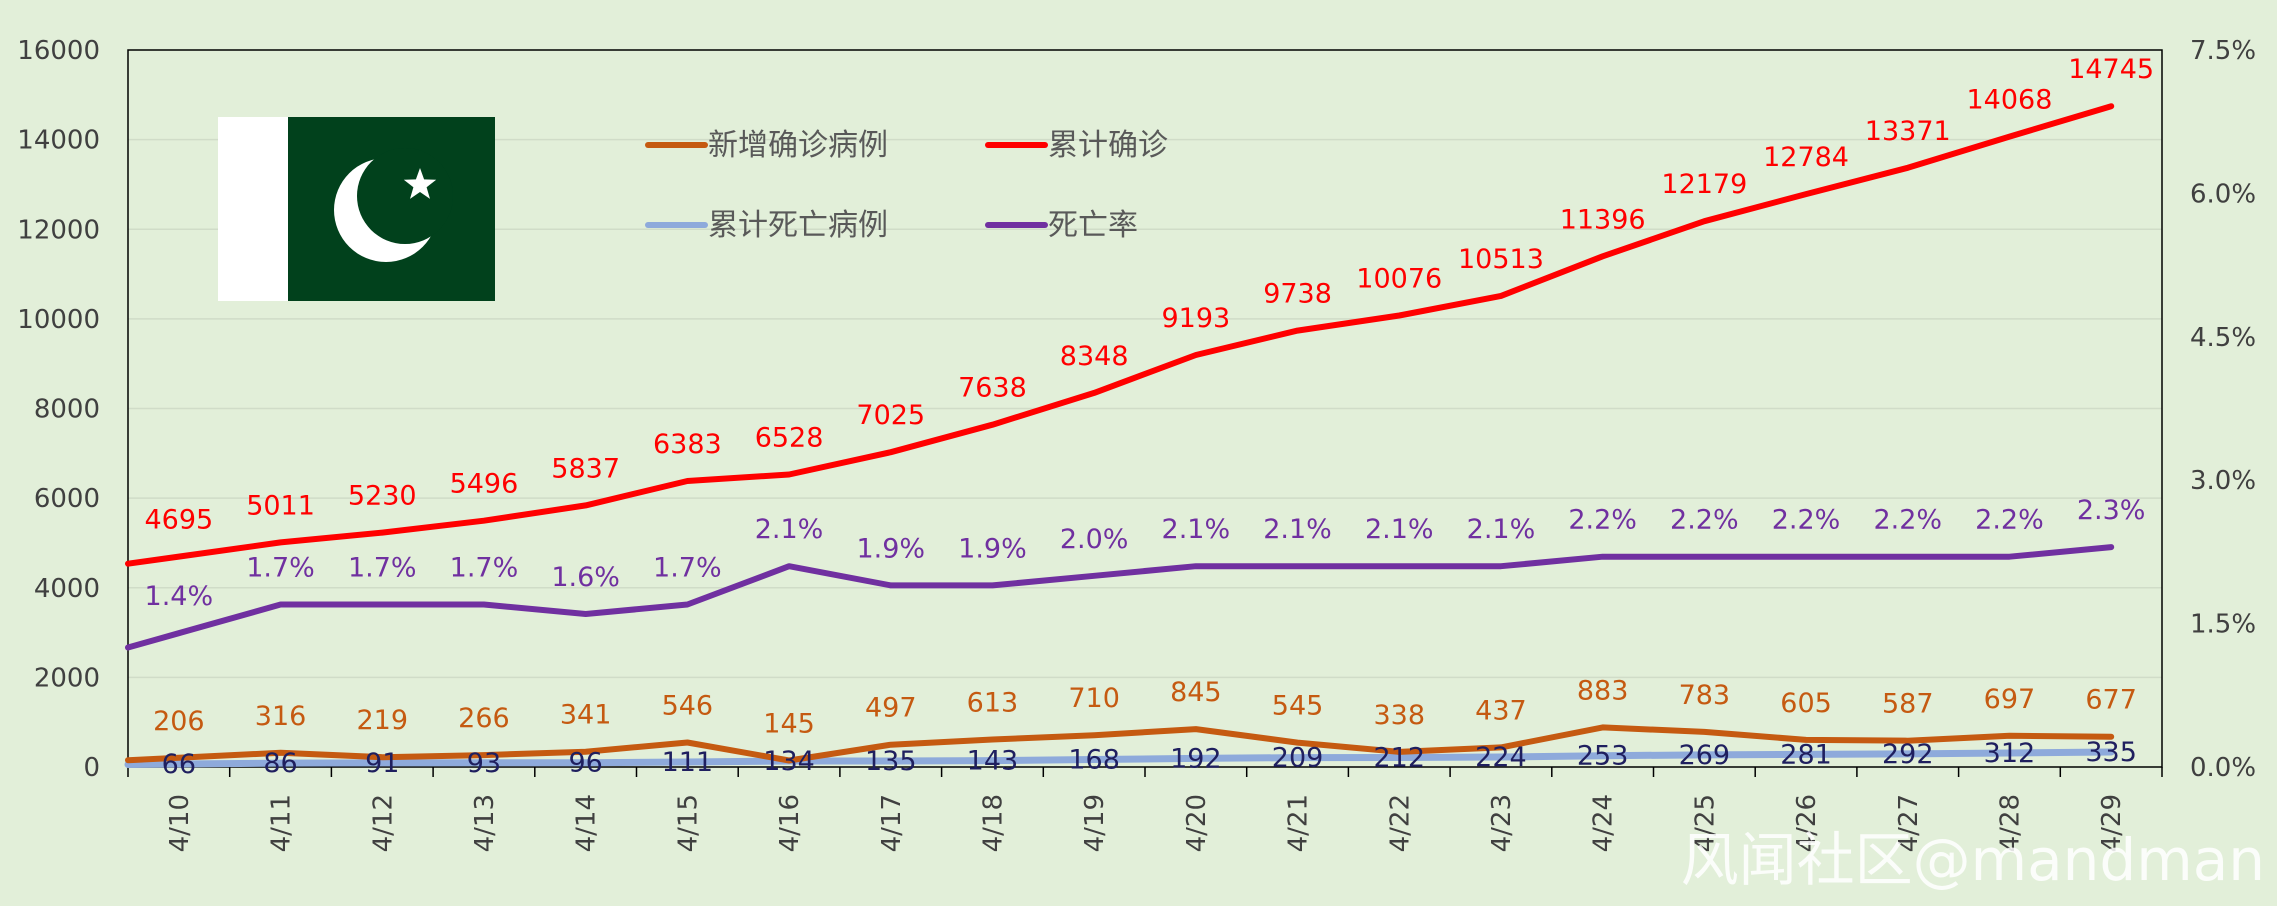 The height and width of the screenshot is (906, 2277). What do you see at coordinates (688, 706) in the screenshot?
I see `data-label-new-cases: 546` at bounding box center [688, 706].